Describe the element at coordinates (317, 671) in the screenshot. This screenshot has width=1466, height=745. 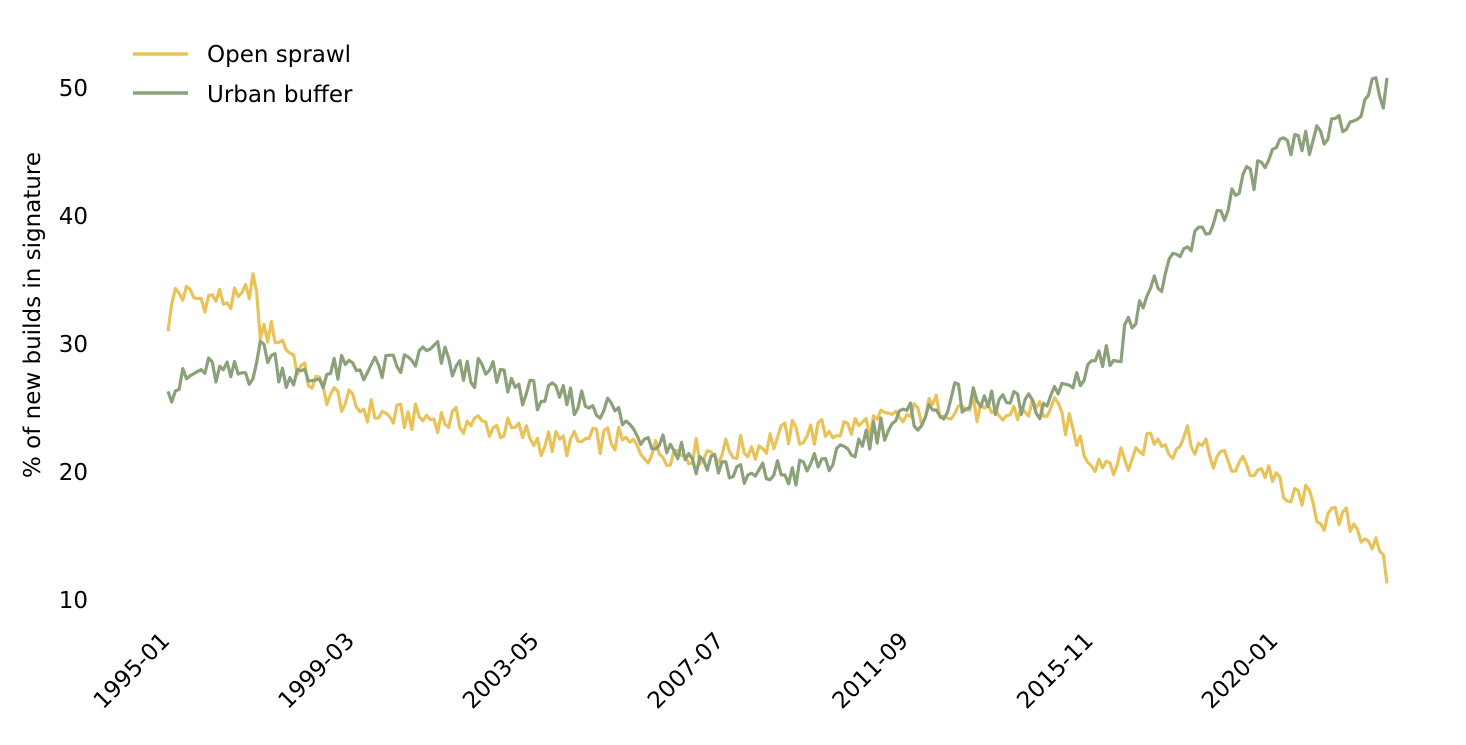
I see `x-tick-label: 1999-03` at that location.